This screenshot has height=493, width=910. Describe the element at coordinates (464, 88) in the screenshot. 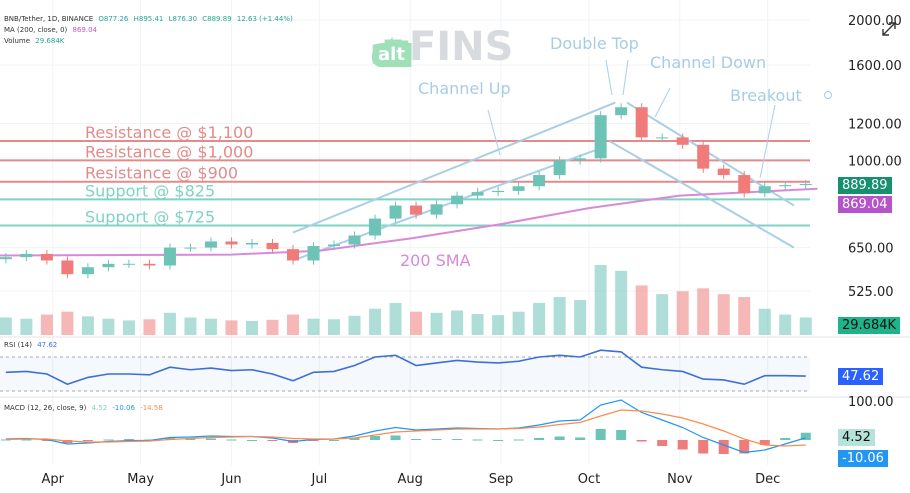

I see `annotation-channel-up: Channel Up` at that location.